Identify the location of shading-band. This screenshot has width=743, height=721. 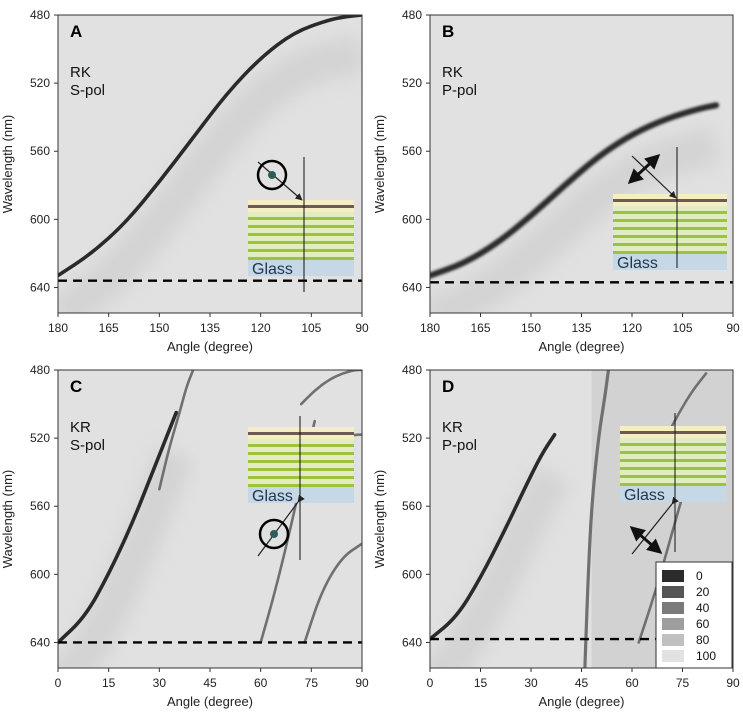
(126, 556).